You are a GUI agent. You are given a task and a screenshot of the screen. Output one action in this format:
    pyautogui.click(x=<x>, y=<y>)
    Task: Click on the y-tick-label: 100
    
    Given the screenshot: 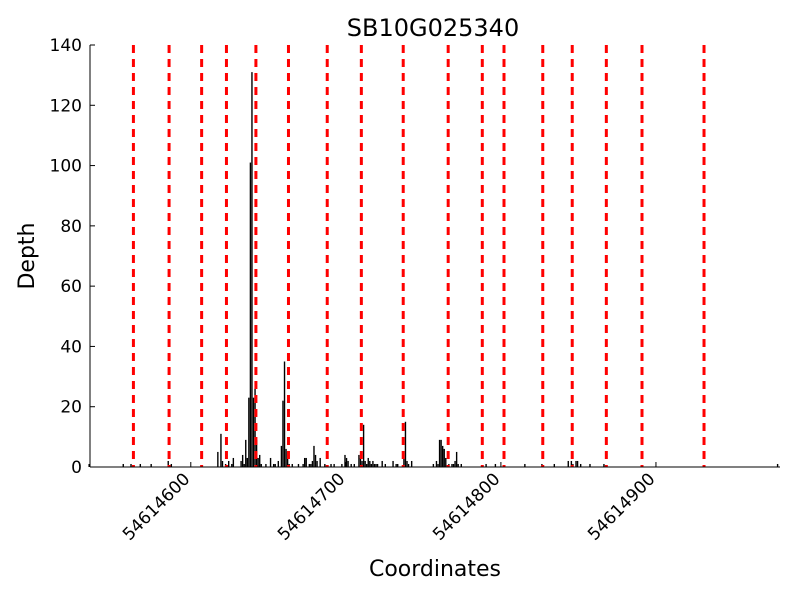 What is the action you would take?
    pyautogui.click(x=66, y=167)
    